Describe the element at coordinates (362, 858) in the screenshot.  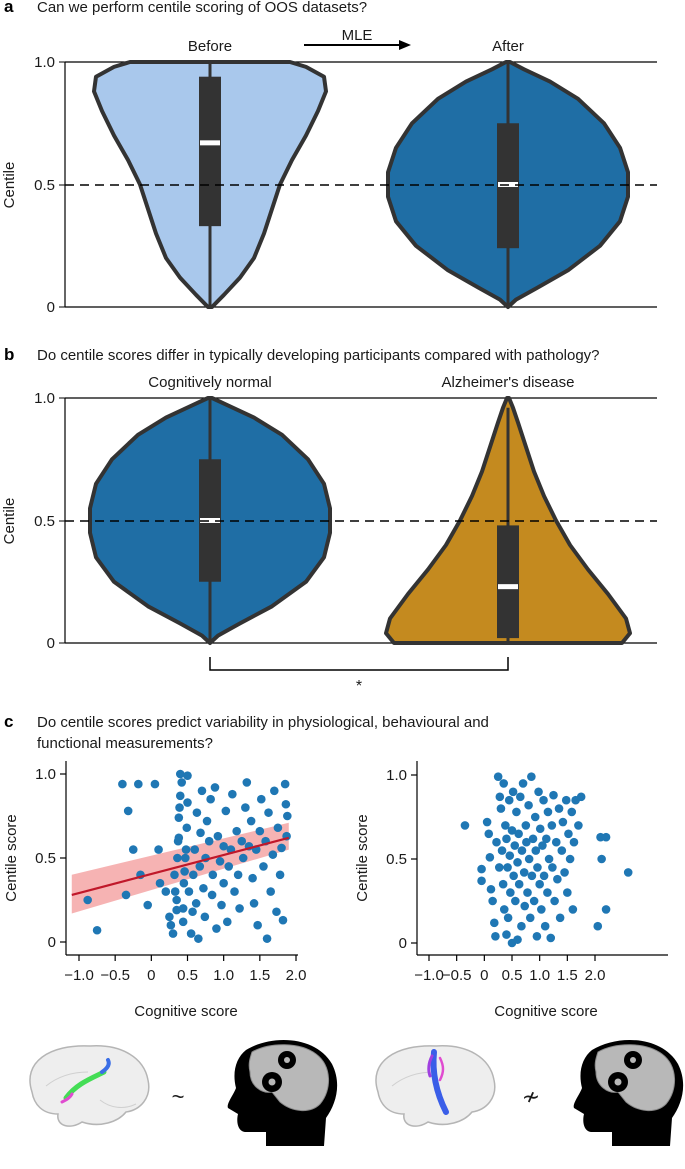
I see `y-axis-label: Centile score` at that location.